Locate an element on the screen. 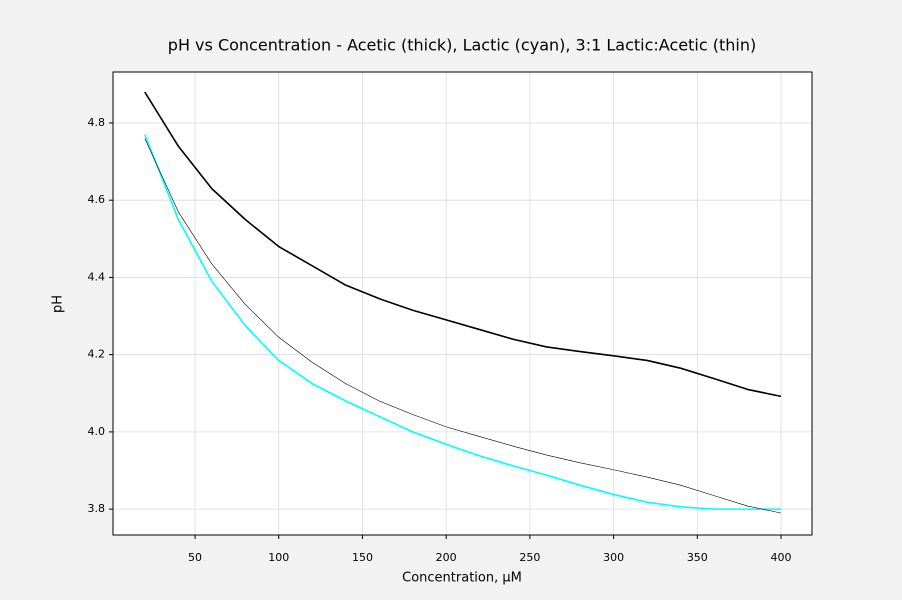 The width and height of the screenshot is (902, 600). y-tick-label: 4.2 is located at coordinates (97, 354).